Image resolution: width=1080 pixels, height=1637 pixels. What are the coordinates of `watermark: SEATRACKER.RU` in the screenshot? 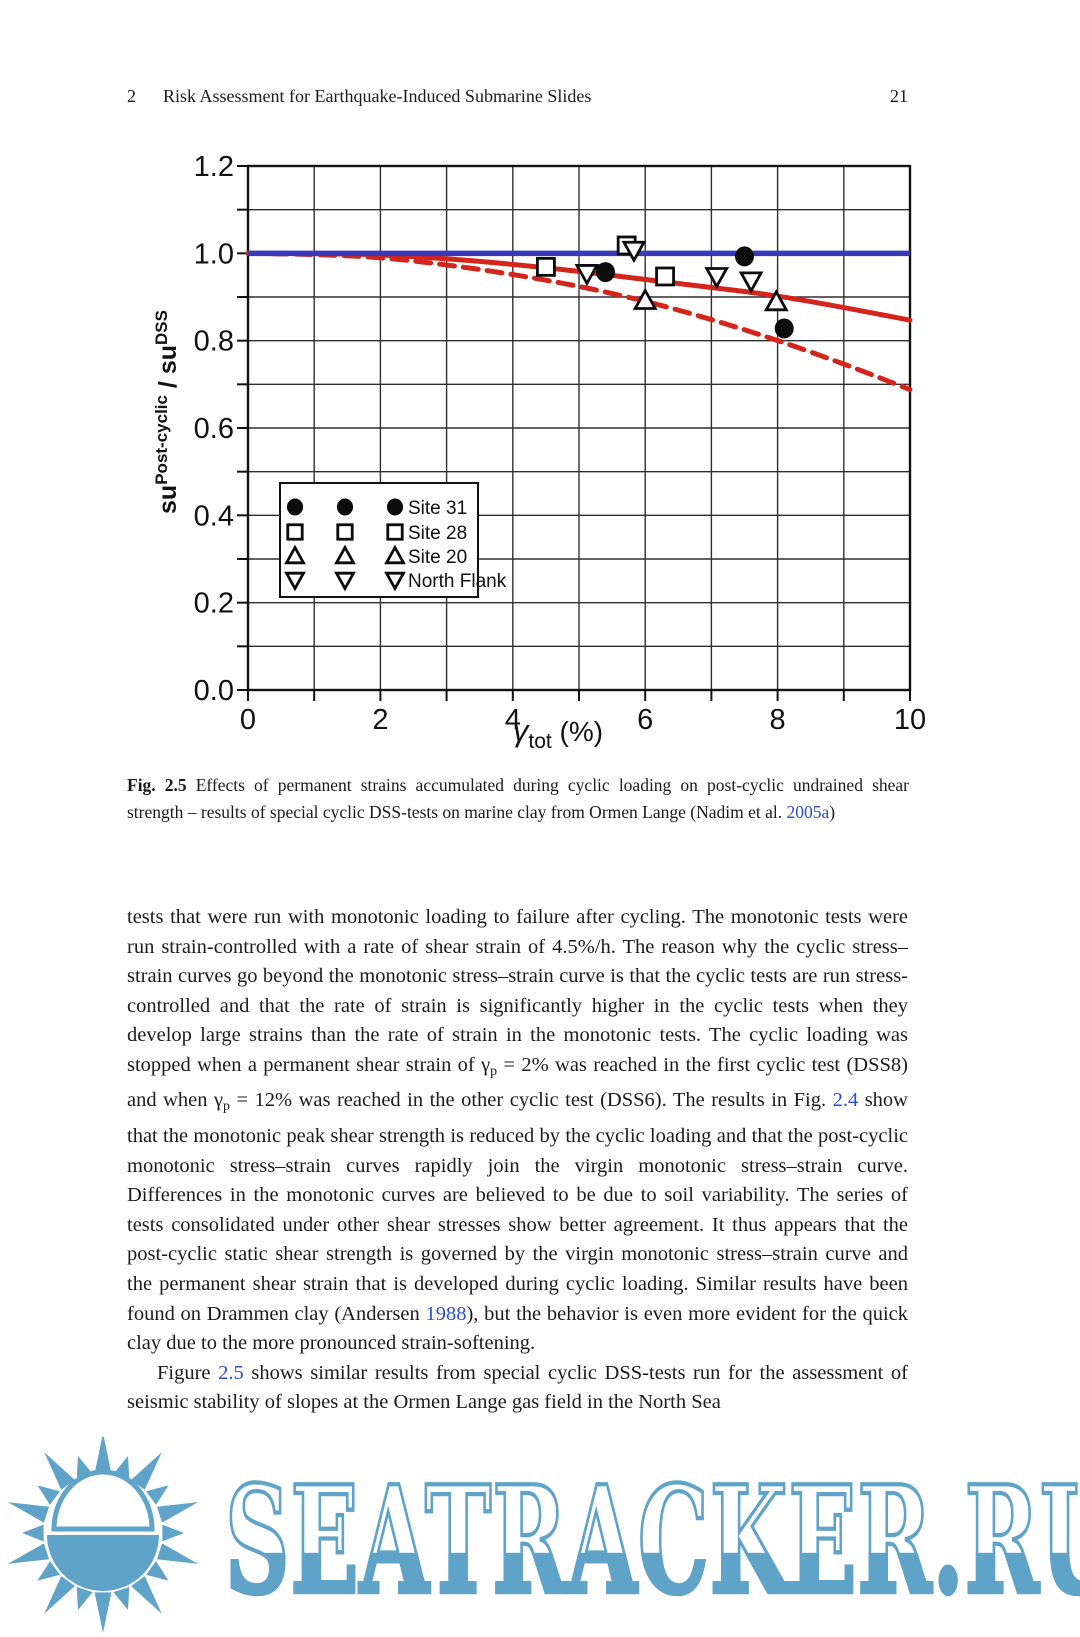 It's located at (540, 1537).